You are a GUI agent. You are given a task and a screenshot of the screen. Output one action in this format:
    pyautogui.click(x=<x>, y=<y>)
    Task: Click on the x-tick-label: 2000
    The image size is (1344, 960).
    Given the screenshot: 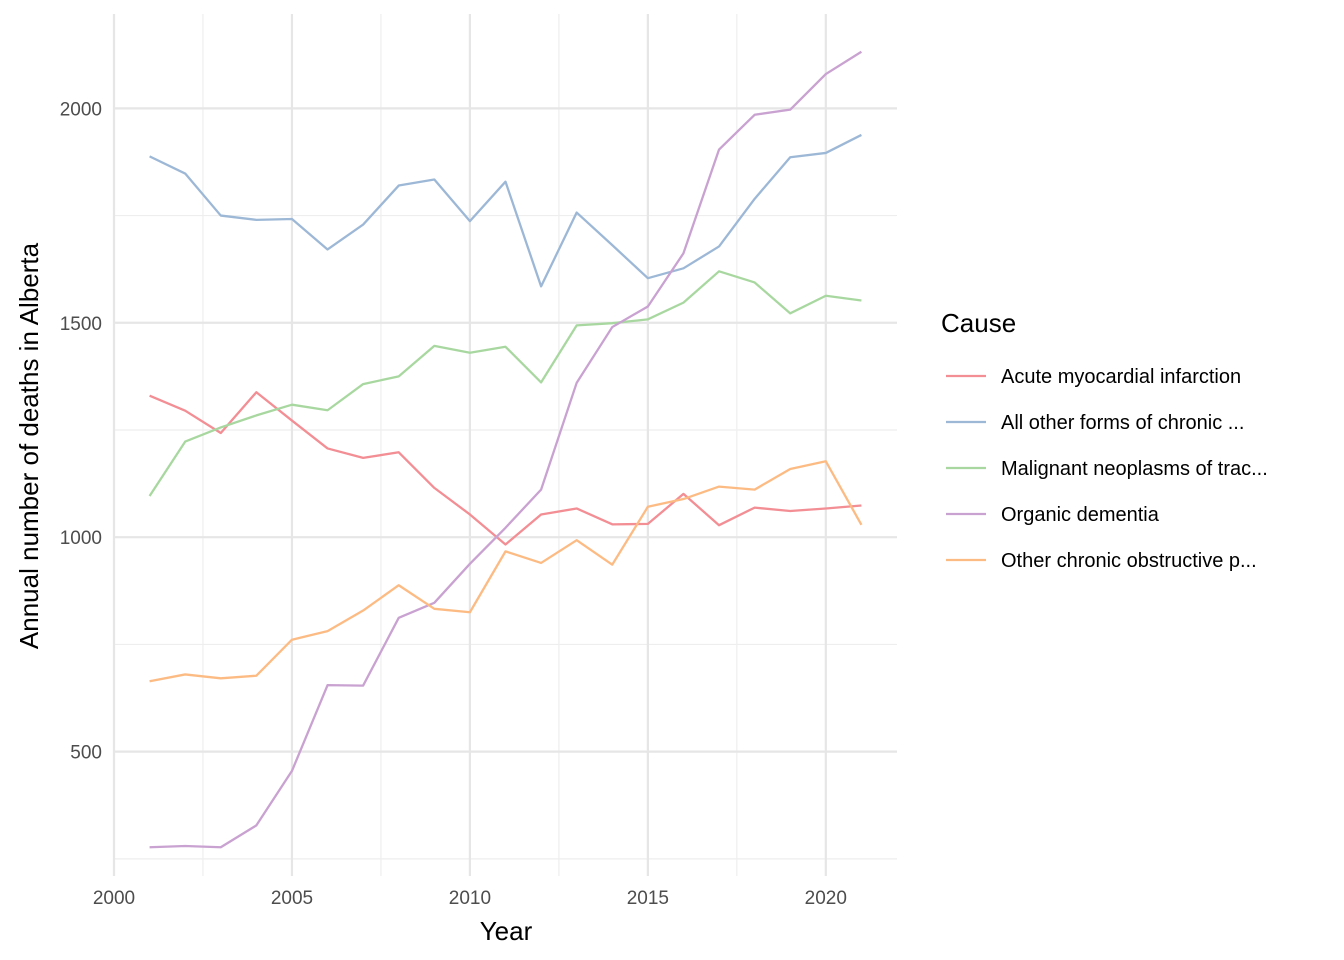 What is the action you would take?
    pyautogui.click(x=114, y=898)
    